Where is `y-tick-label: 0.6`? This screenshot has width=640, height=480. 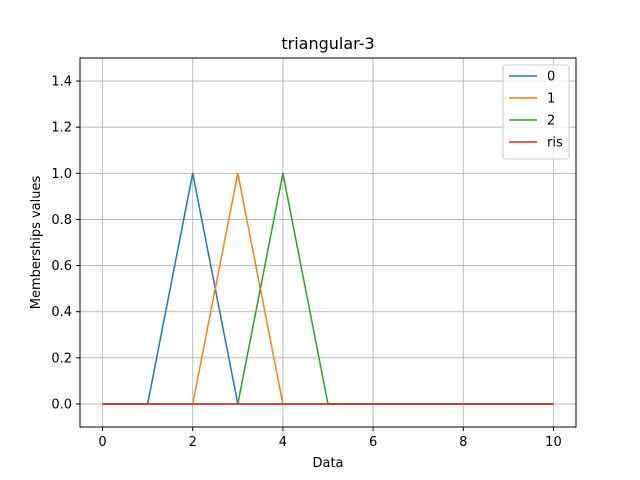
y-tick-label: 0.6 is located at coordinates (61, 266).